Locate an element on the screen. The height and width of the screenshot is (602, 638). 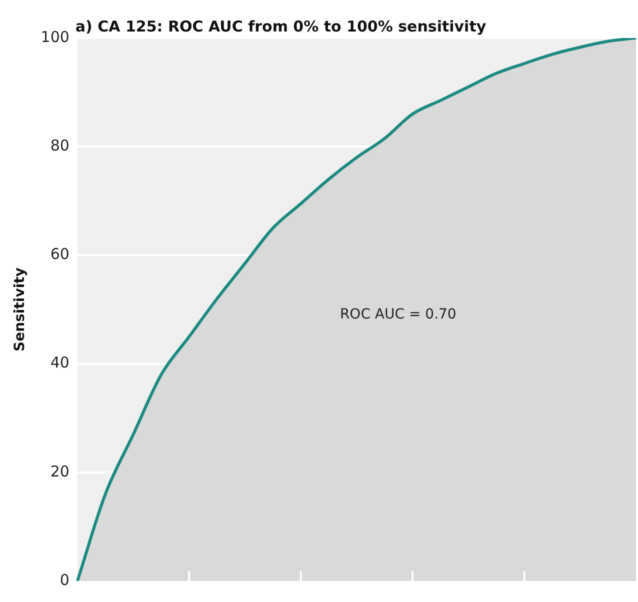
y-tick-label: 20 is located at coordinates (60, 471).